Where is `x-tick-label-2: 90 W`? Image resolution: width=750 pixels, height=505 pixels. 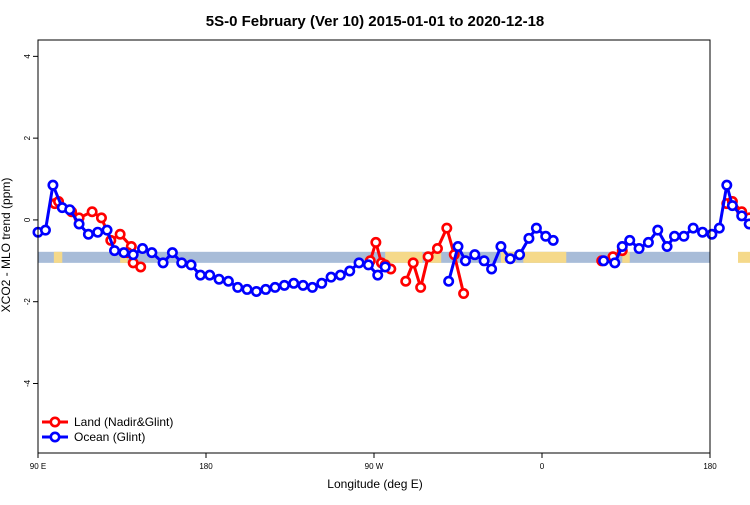 x-tick-label-2: 90 W is located at coordinates (374, 466).